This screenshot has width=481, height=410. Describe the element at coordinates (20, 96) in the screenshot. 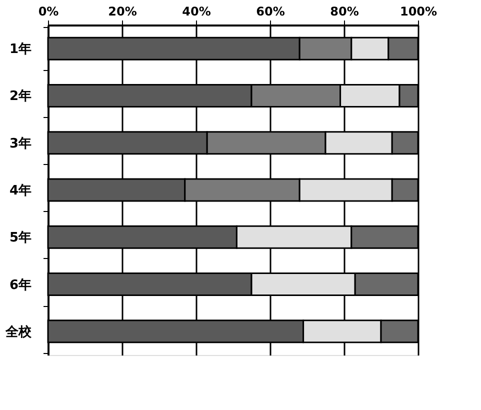

I see `y-tick-label: 2年` at that location.